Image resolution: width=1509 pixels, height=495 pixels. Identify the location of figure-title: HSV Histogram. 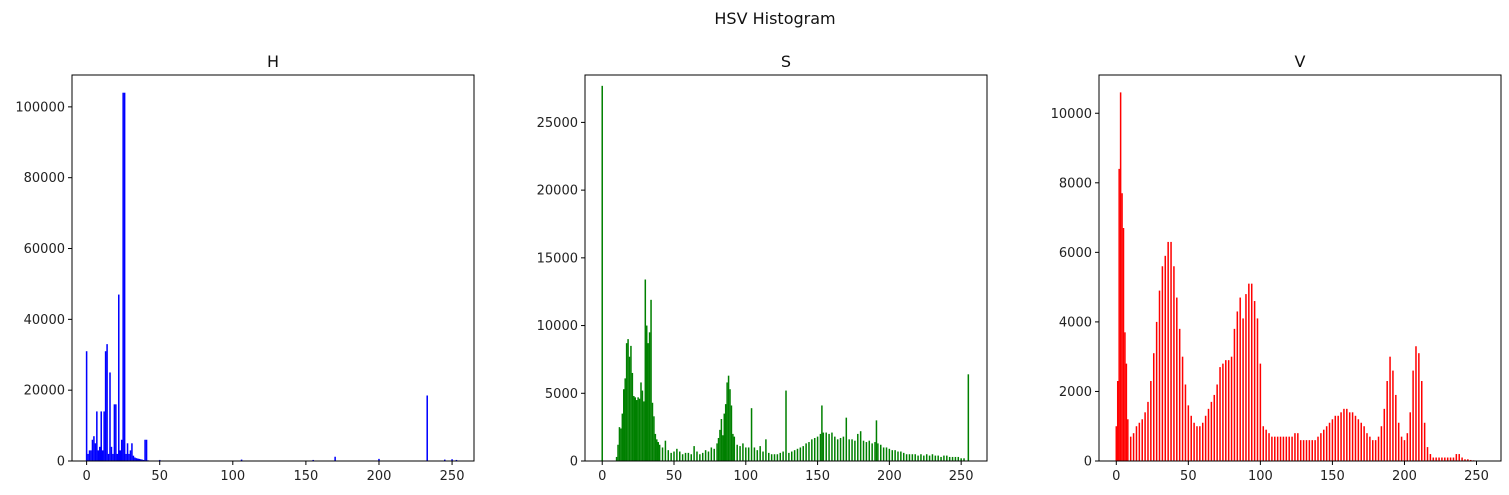
(774, 18).